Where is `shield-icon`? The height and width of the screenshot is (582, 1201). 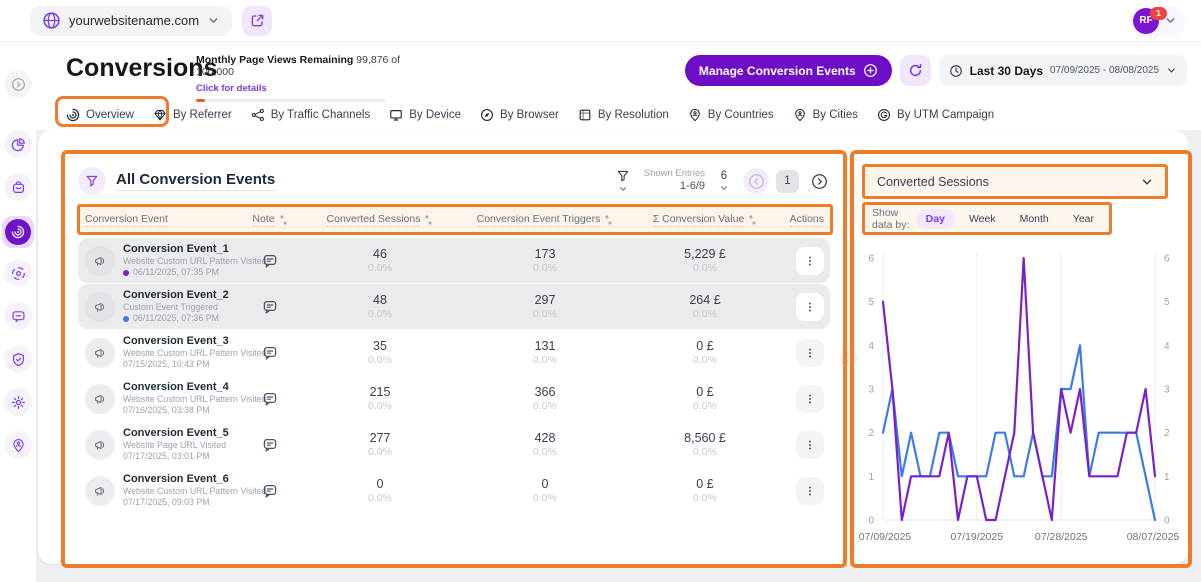 shield-icon is located at coordinates (18, 359).